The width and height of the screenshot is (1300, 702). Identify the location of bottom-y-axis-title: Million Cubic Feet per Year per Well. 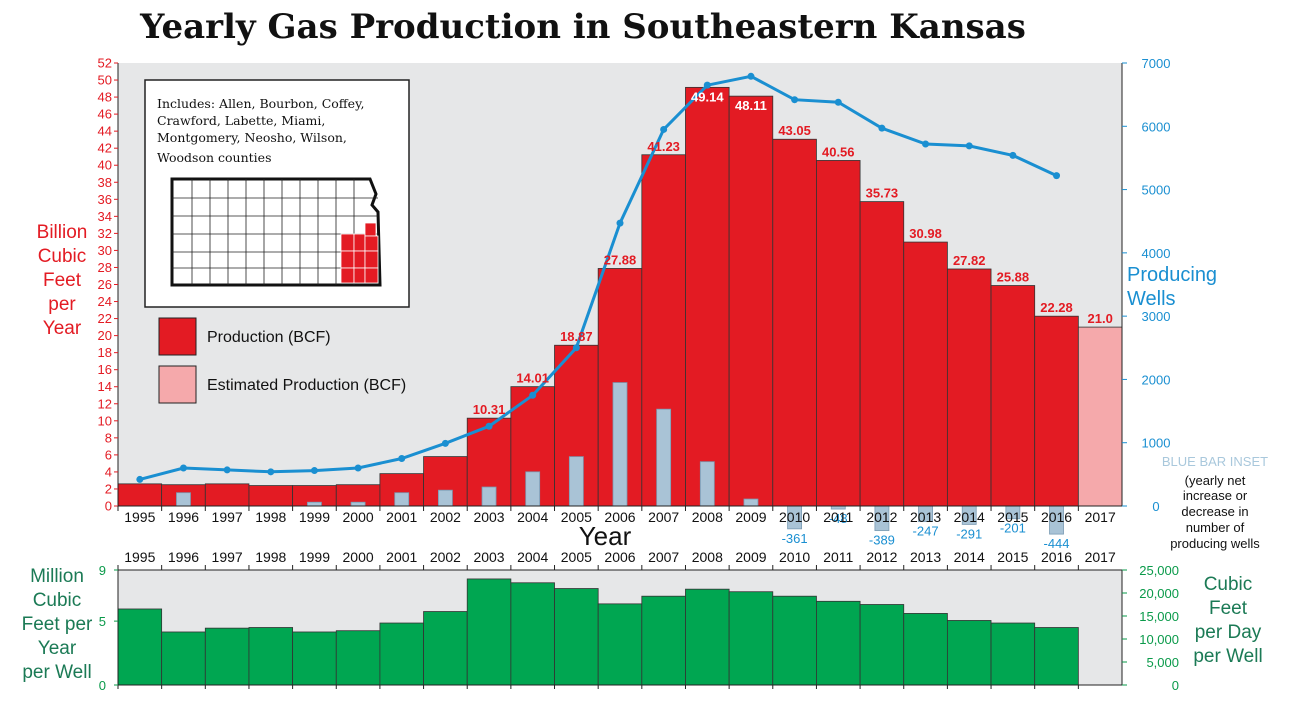
(57, 624).